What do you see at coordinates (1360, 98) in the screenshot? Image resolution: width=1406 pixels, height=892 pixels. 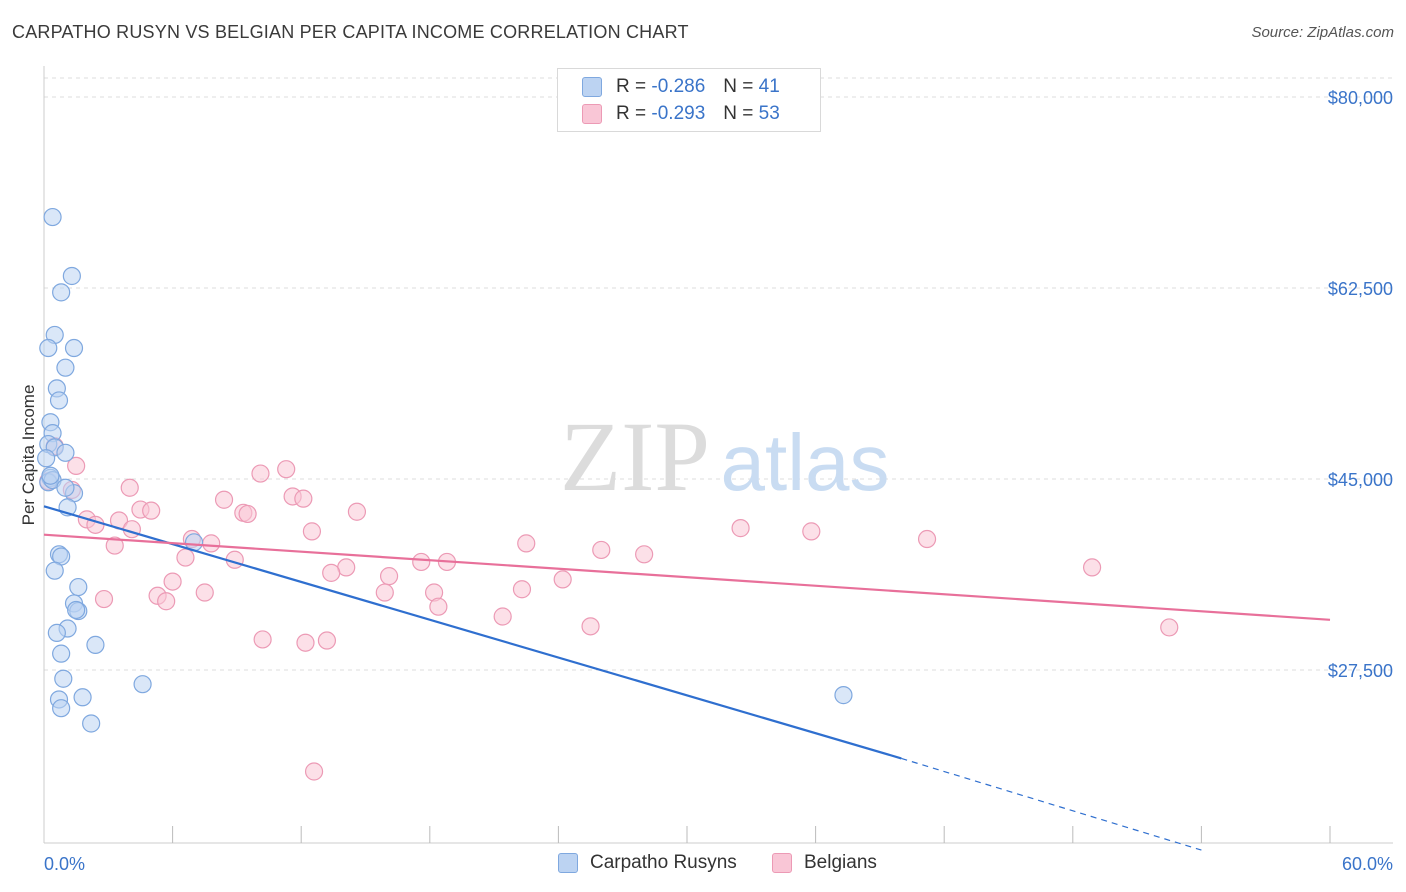 I see `y-tick-label: $80,000` at bounding box center [1360, 98].